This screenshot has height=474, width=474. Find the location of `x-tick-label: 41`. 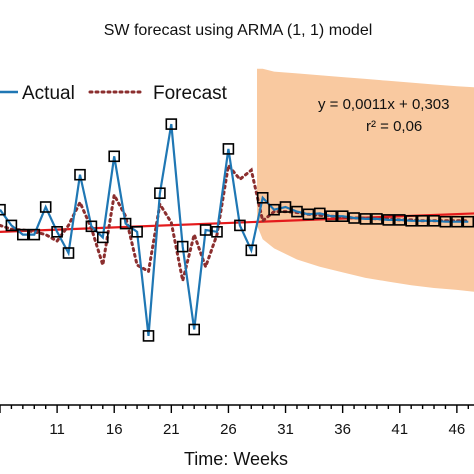

x-tick-label: 41 is located at coordinates (399, 429).